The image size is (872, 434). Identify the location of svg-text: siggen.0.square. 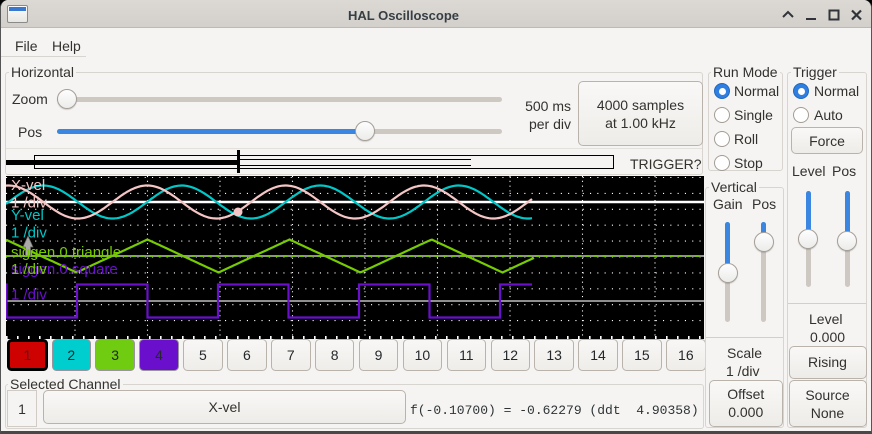
(64, 269).